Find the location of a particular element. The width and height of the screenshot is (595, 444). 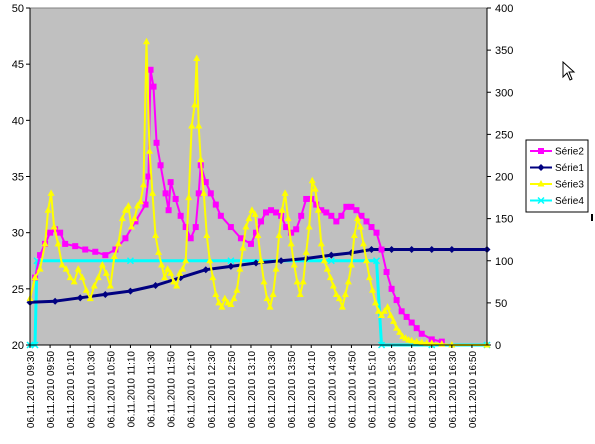

legend-marker is located at coordinates (541, 151).